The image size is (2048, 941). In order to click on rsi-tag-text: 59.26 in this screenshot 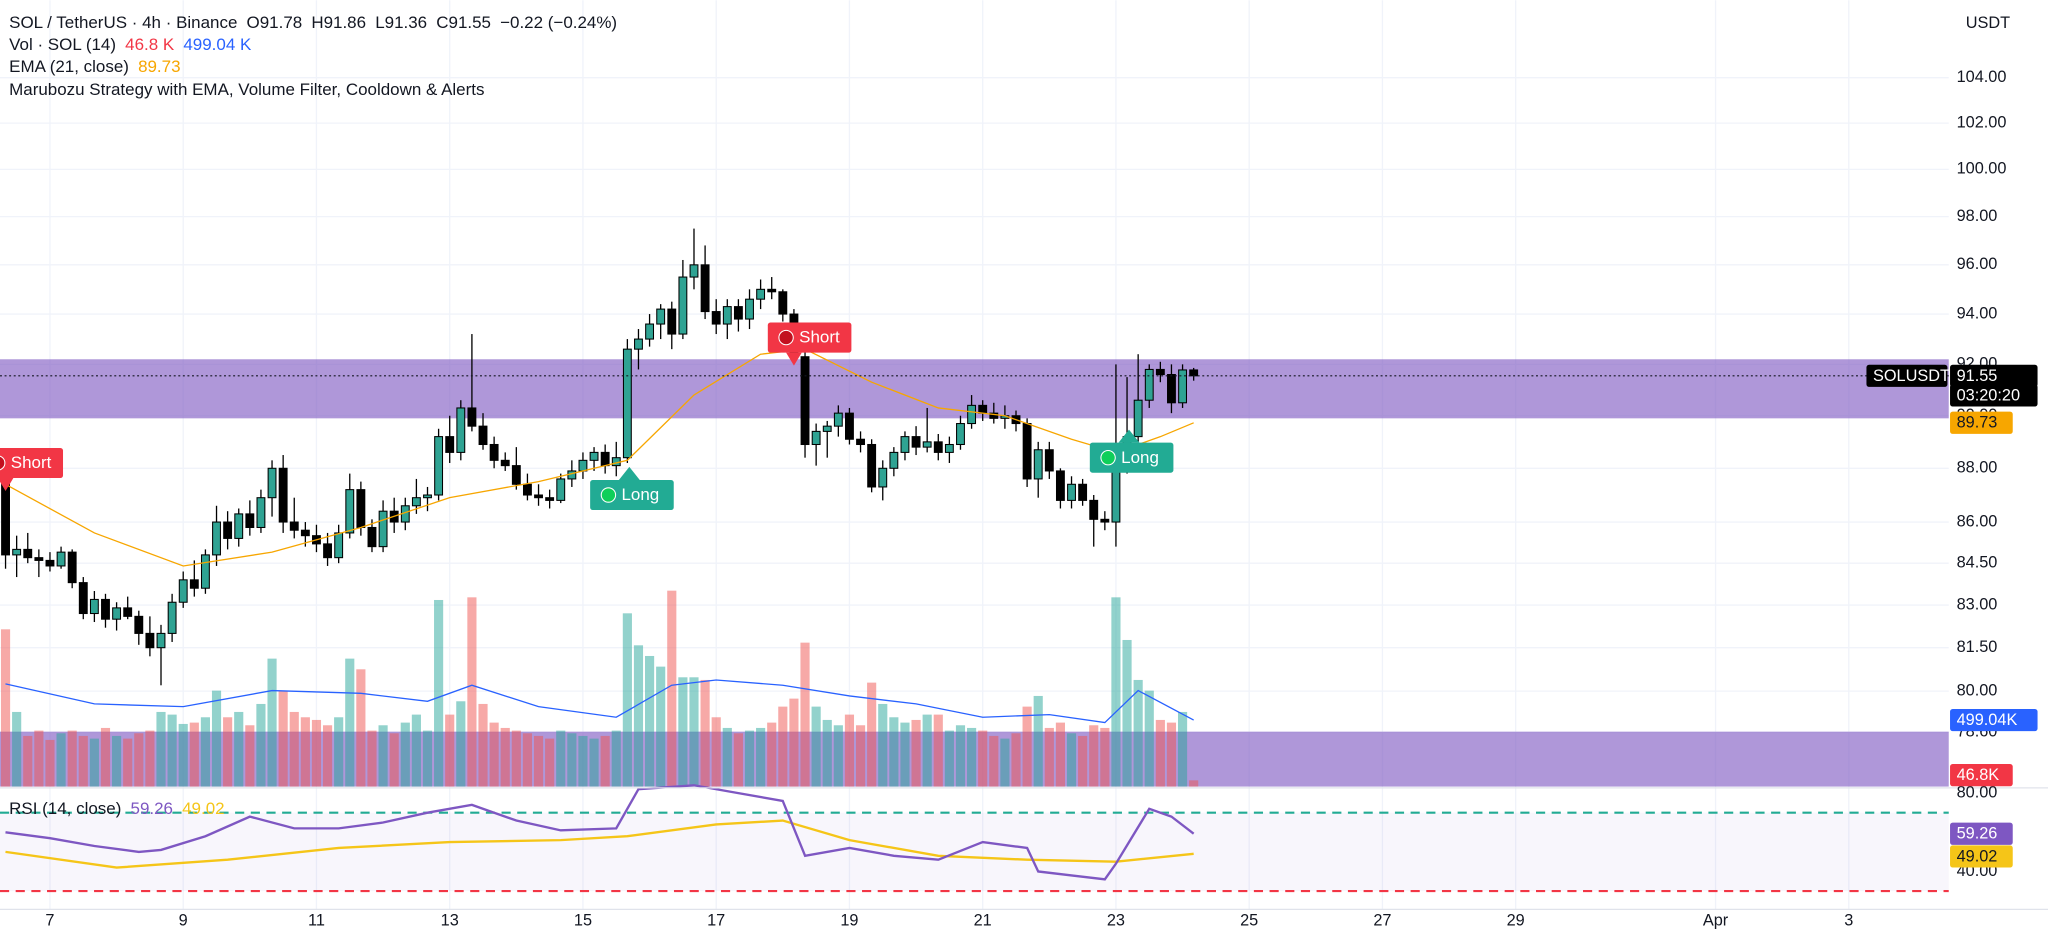, I will do `click(1977, 834)`.